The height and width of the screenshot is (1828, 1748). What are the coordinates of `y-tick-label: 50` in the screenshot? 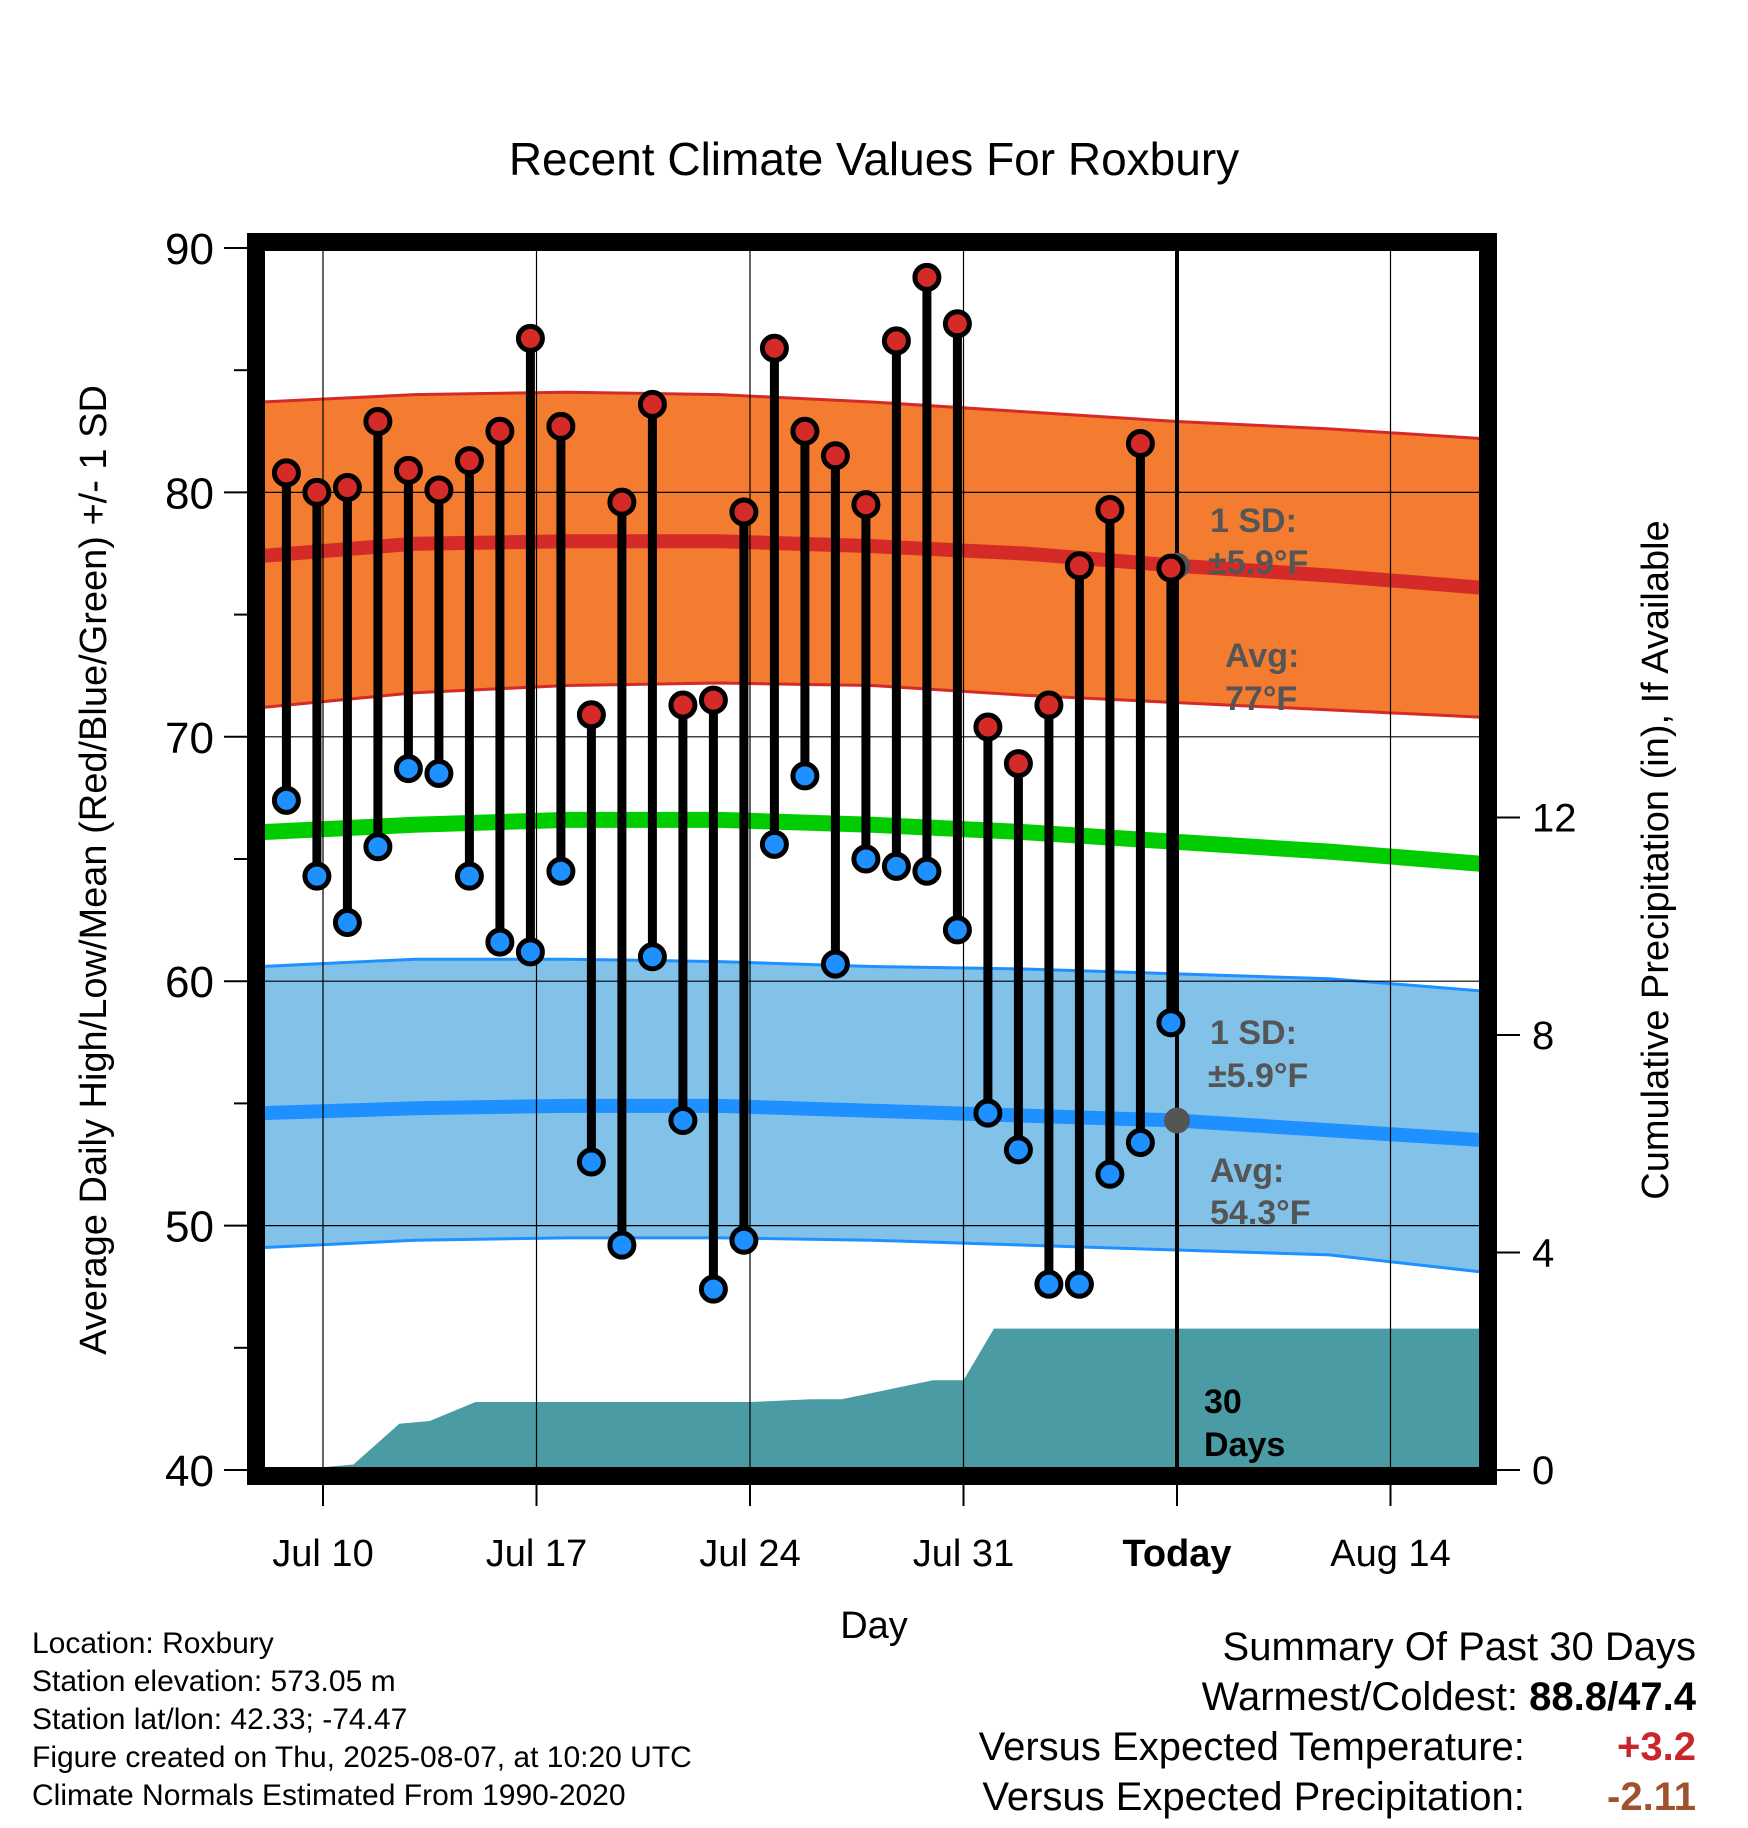 It's located at (189, 1227).